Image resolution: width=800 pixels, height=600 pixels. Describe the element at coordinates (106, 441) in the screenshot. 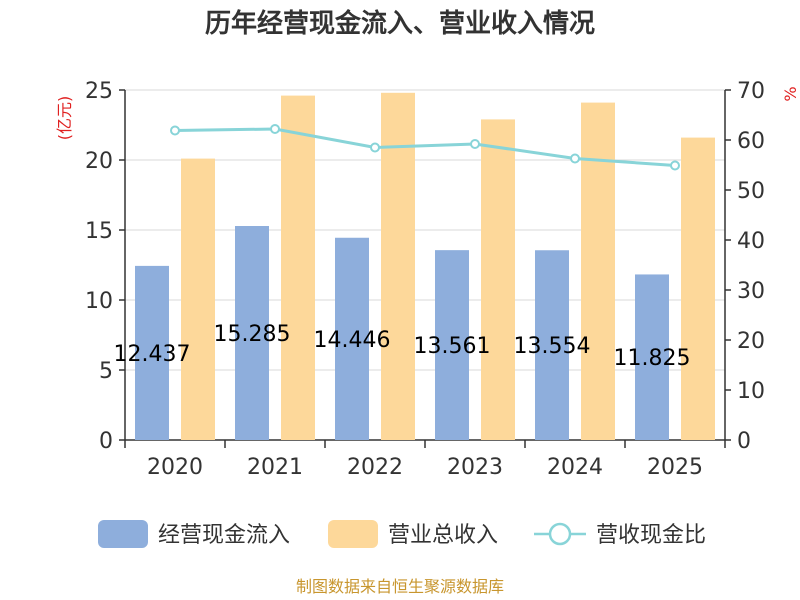

I see `y-left-tick-label-0: 0` at that location.